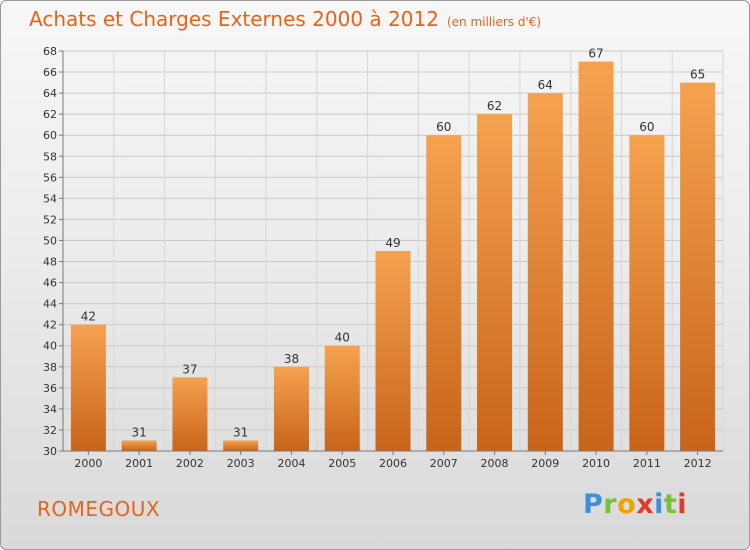 The height and width of the screenshot is (550, 750). What do you see at coordinates (139, 463) in the screenshot?
I see `x-tick-label: 2001` at bounding box center [139, 463].